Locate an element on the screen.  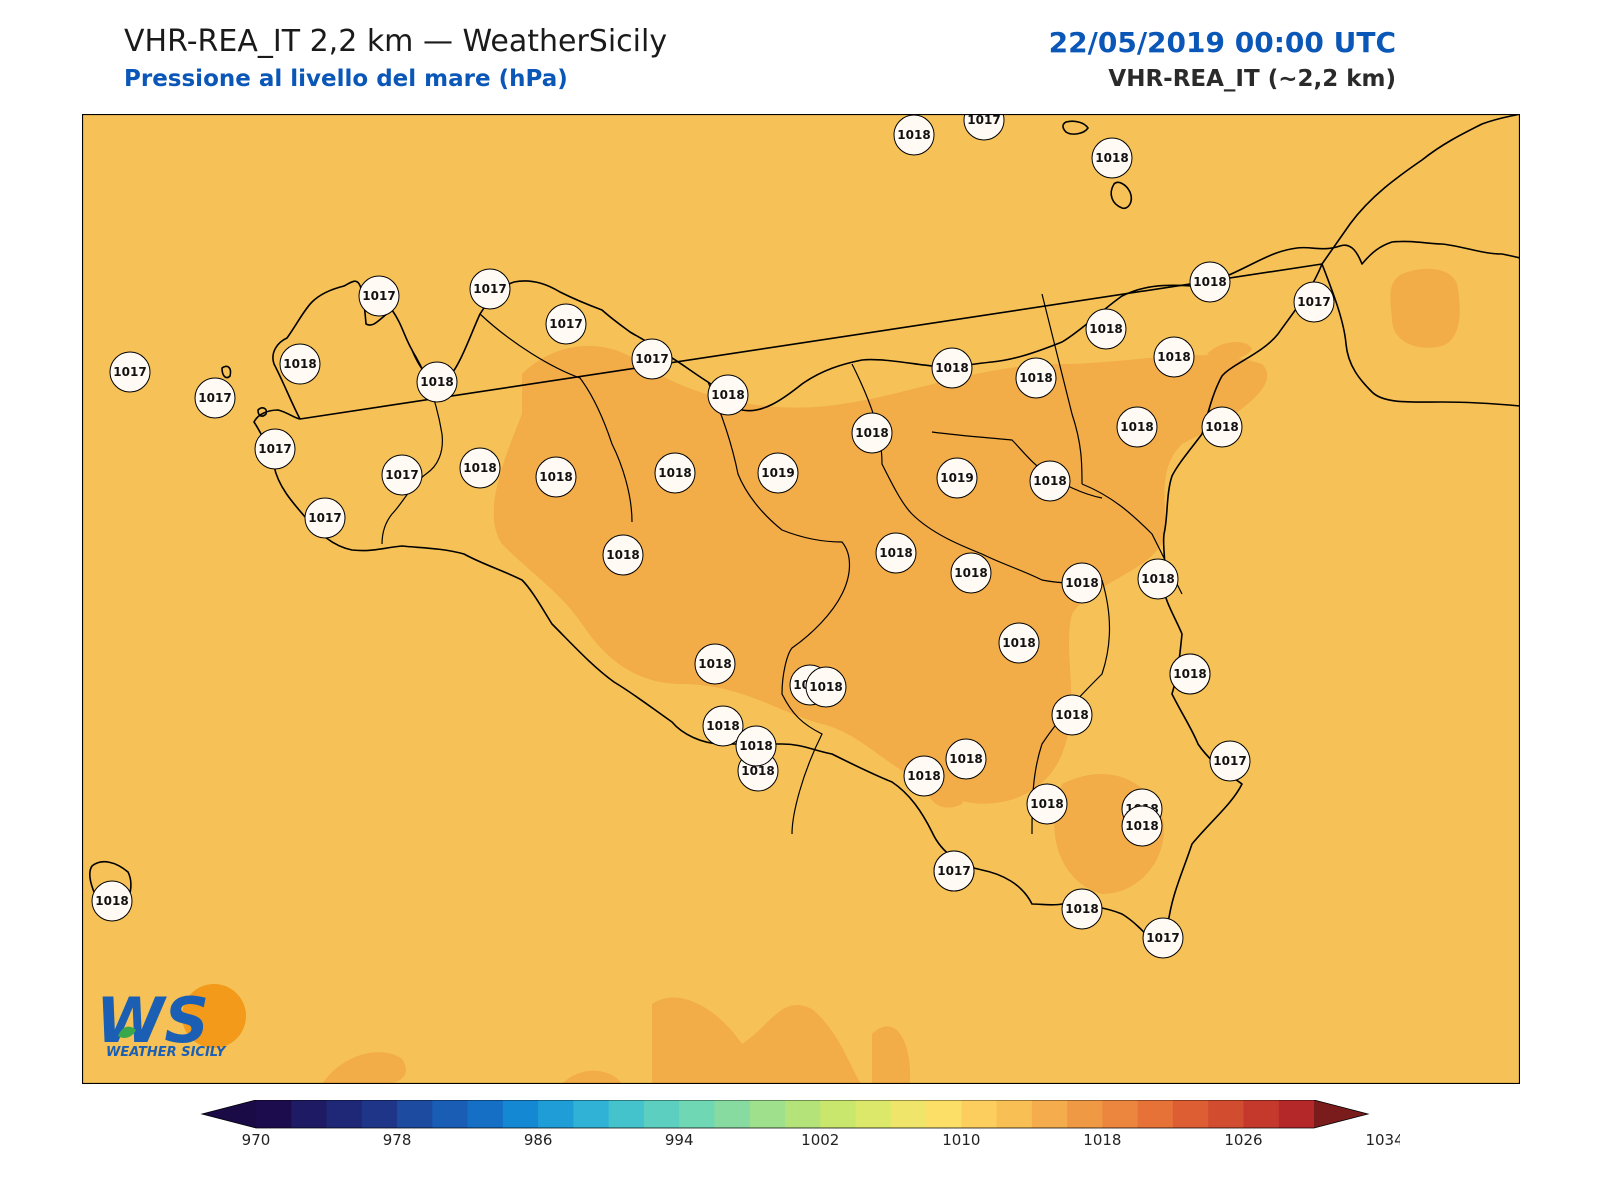
colorbar-tick-label: 970 is located at coordinates (256, 1140).